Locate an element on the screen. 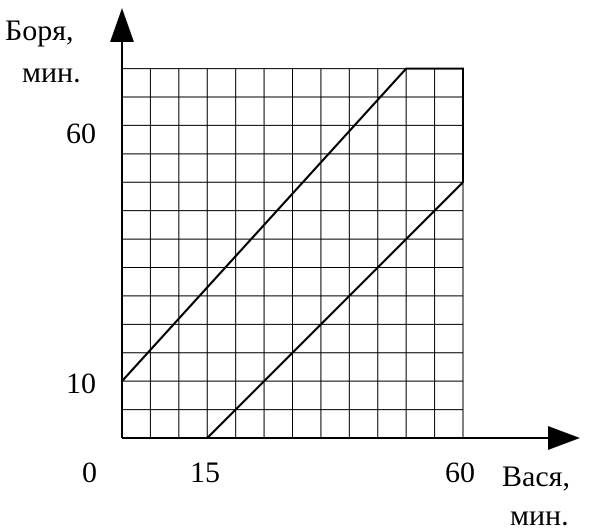  y-tick-label-60: 60 is located at coordinates (81, 133).